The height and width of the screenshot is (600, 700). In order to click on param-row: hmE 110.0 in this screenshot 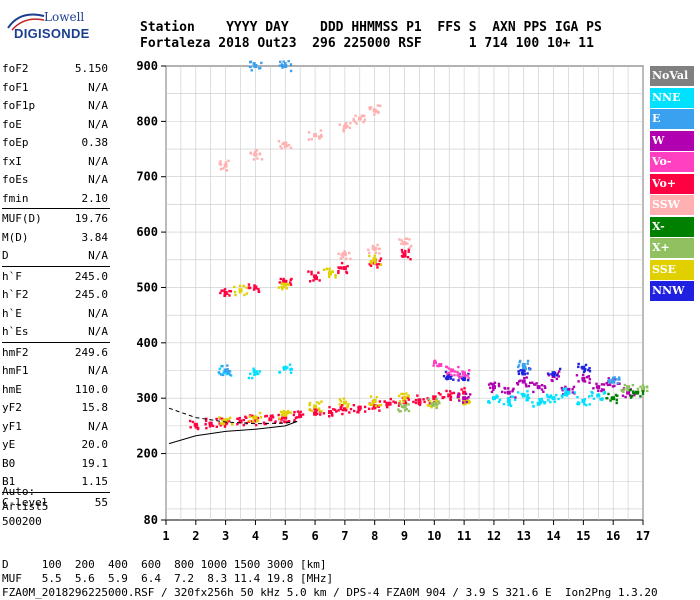, I will do `click(56, 390)`.